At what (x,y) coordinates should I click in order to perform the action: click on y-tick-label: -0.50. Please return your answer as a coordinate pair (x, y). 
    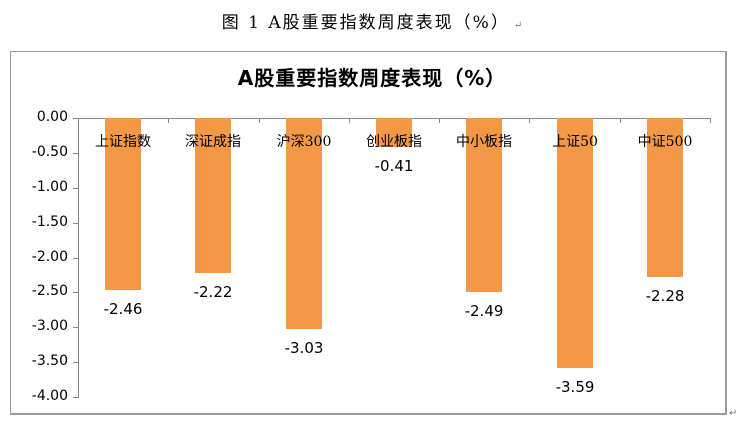
    Looking at the image, I should click on (49, 152).